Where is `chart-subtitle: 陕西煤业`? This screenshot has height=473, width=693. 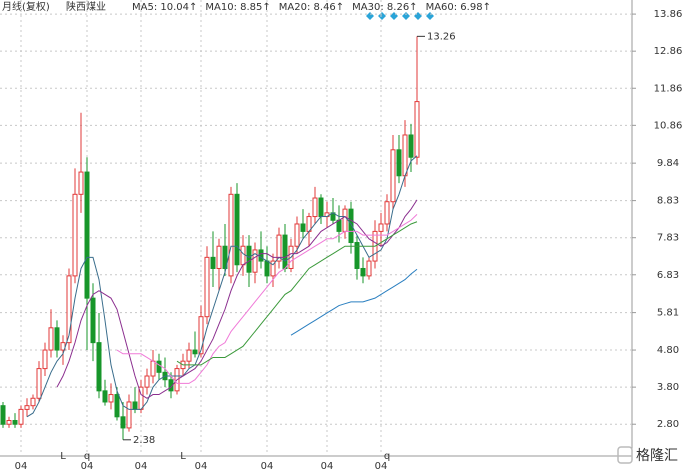
chart-subtitle: 陕西煤业 is located at coordinates (86, 6).